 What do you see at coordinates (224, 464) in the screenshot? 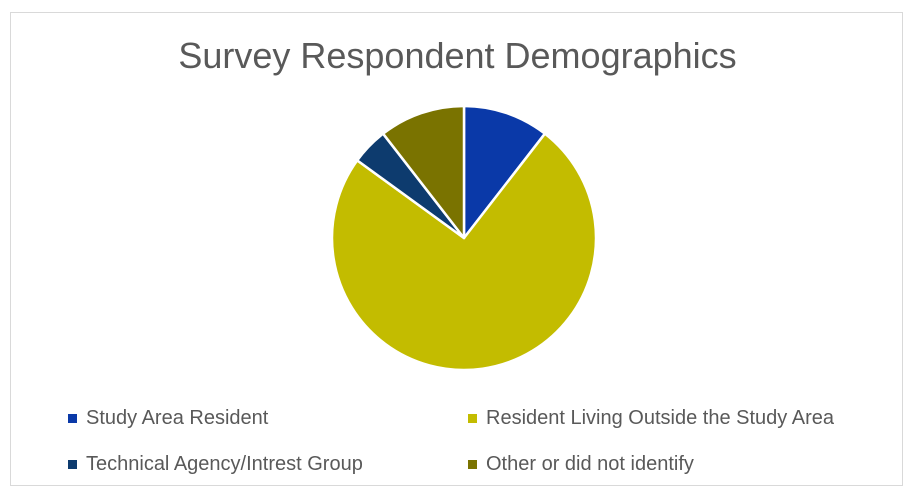
I see `legend-label: Technical Agency/Intrest Group` at bounding box center [224, 464].